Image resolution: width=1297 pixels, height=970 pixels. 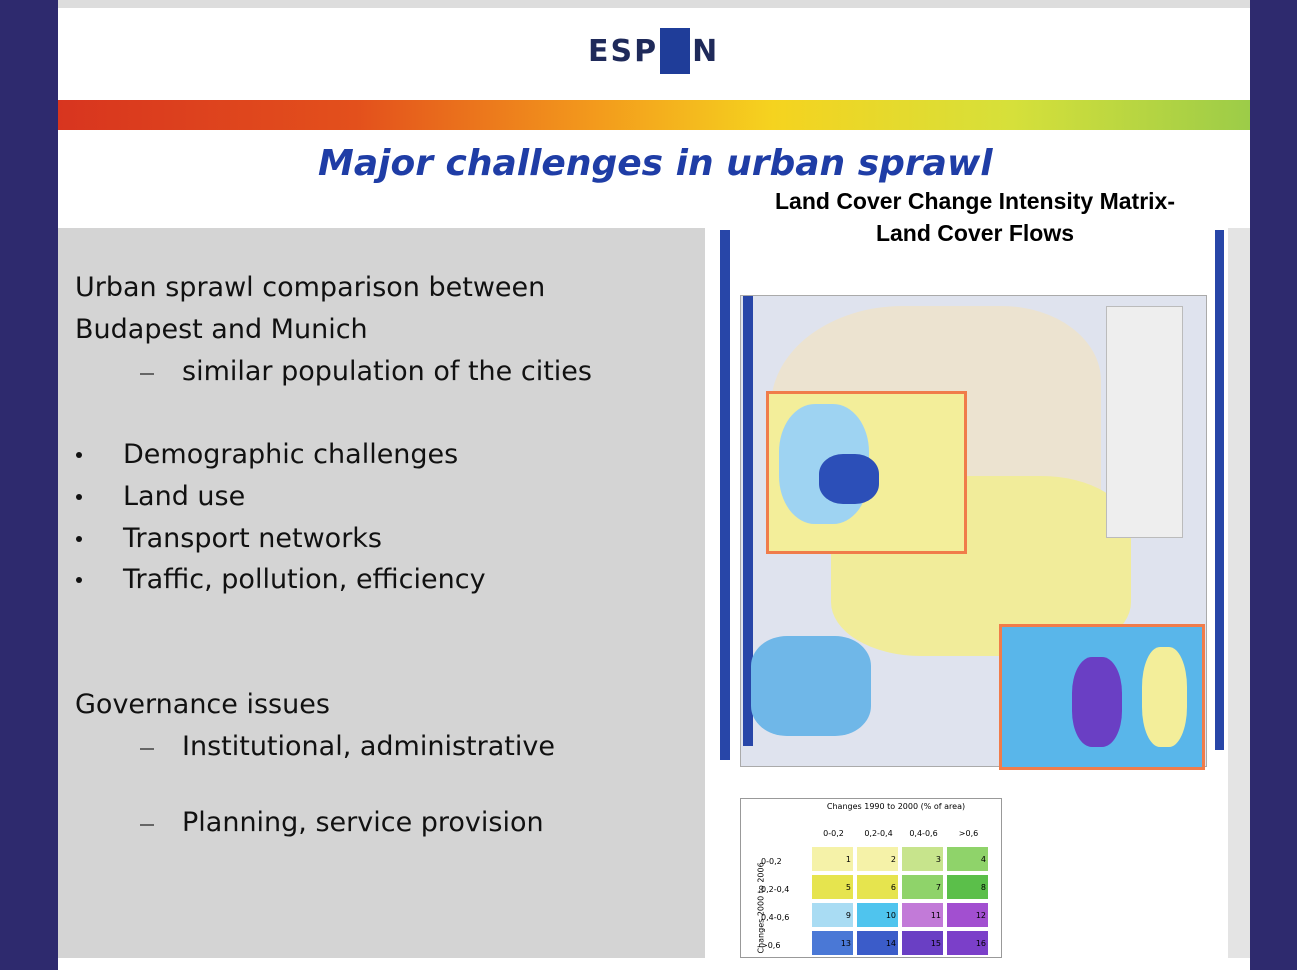 I want to click on land, so click(x=811, y=686).